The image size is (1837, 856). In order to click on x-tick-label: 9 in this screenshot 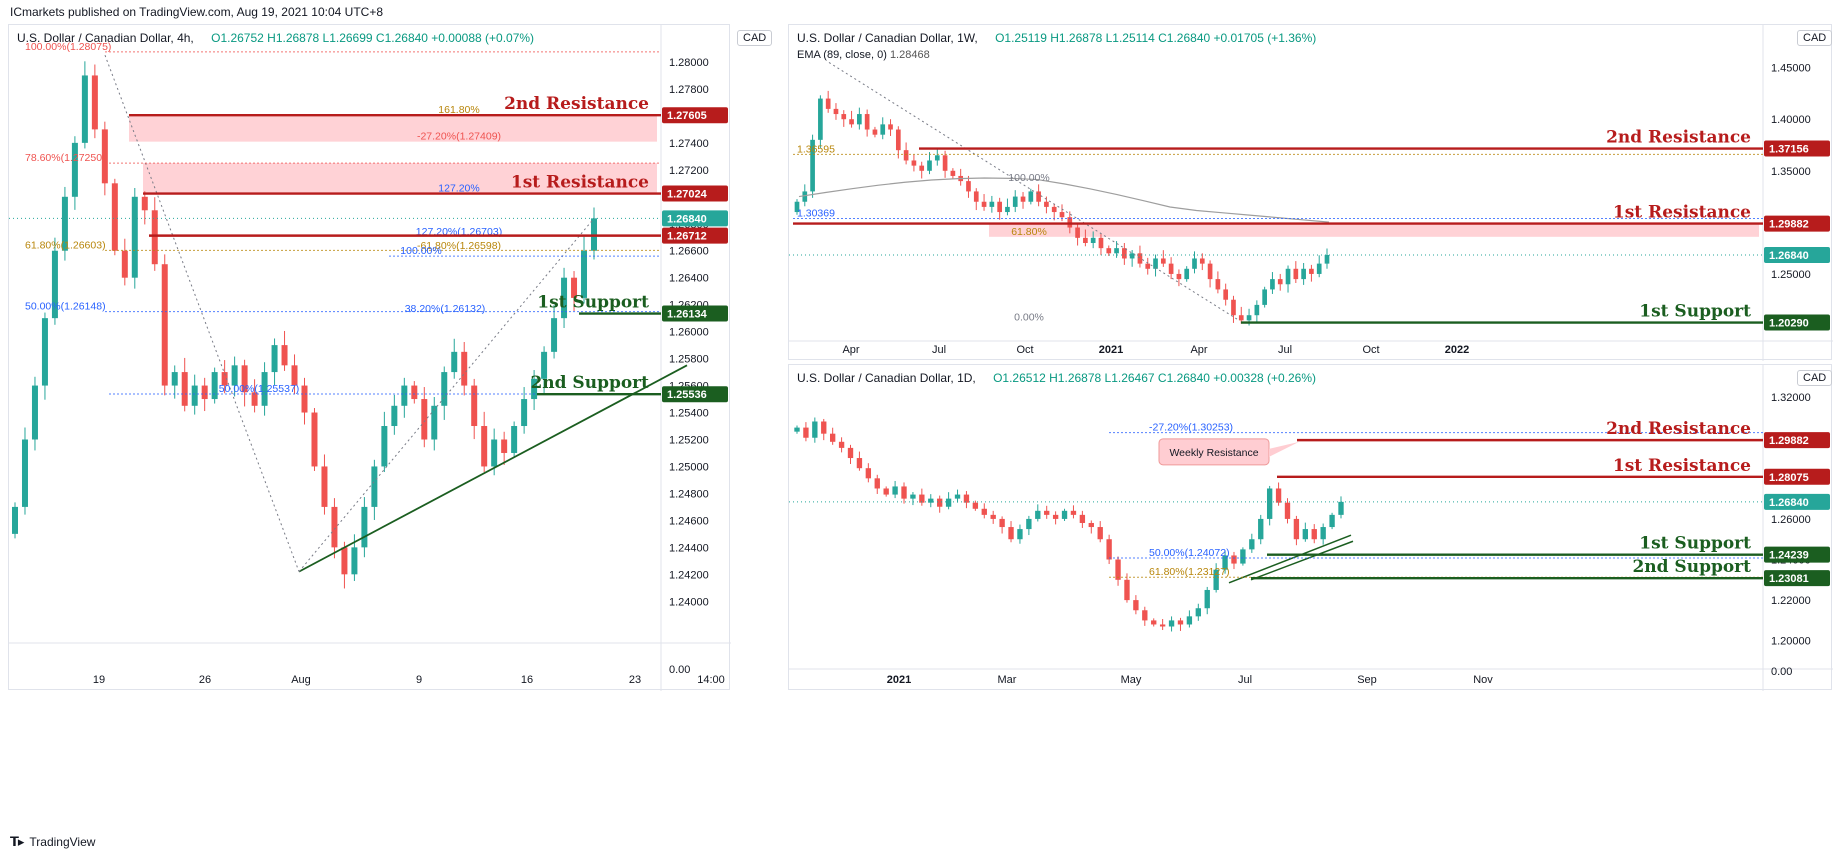, I will do `click(419, 680)`.